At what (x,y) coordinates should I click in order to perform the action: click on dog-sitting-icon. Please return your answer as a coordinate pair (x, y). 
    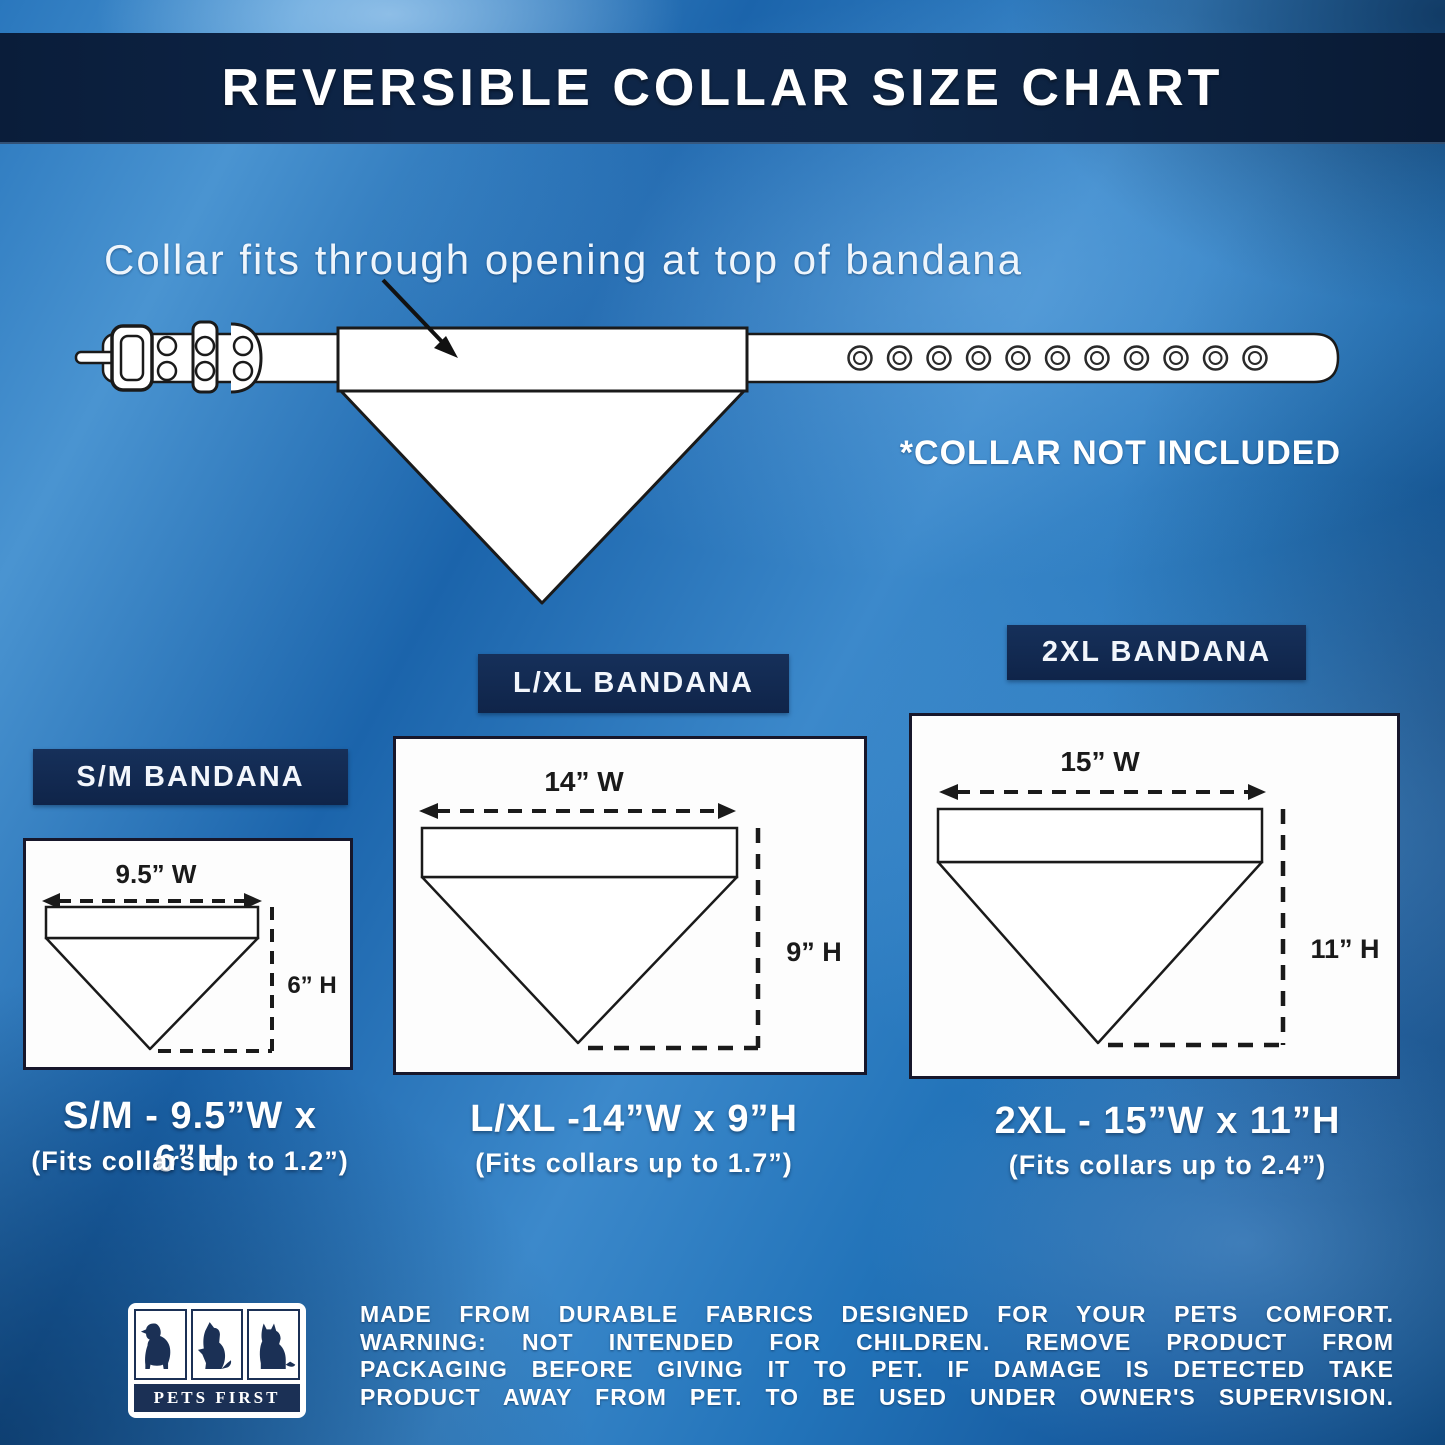
    Looking at the image, I should click on (156, 1346).